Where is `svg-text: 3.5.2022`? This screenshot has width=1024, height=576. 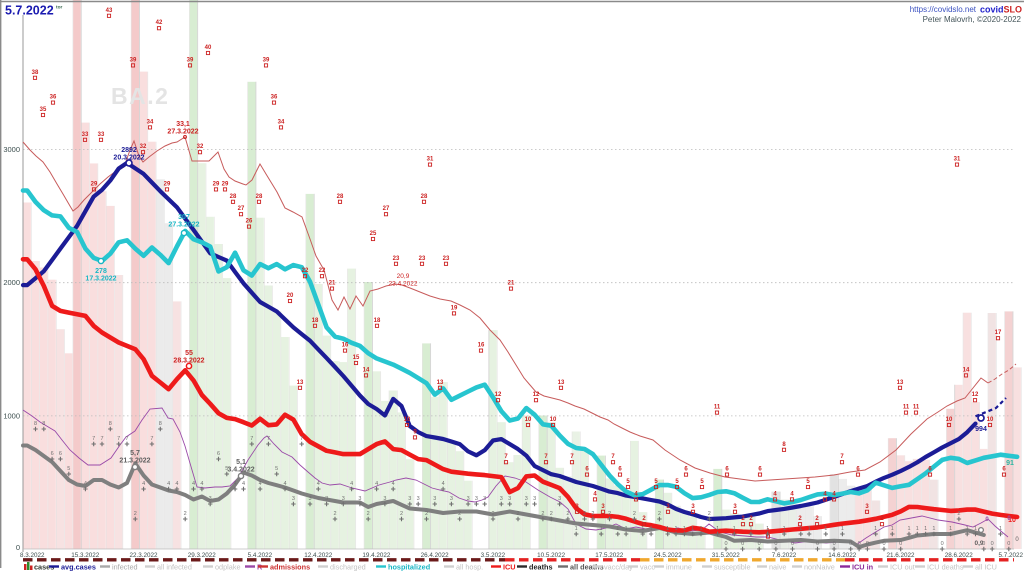
svg-text: 3.5.2022 is located at coordinates (493, 555).